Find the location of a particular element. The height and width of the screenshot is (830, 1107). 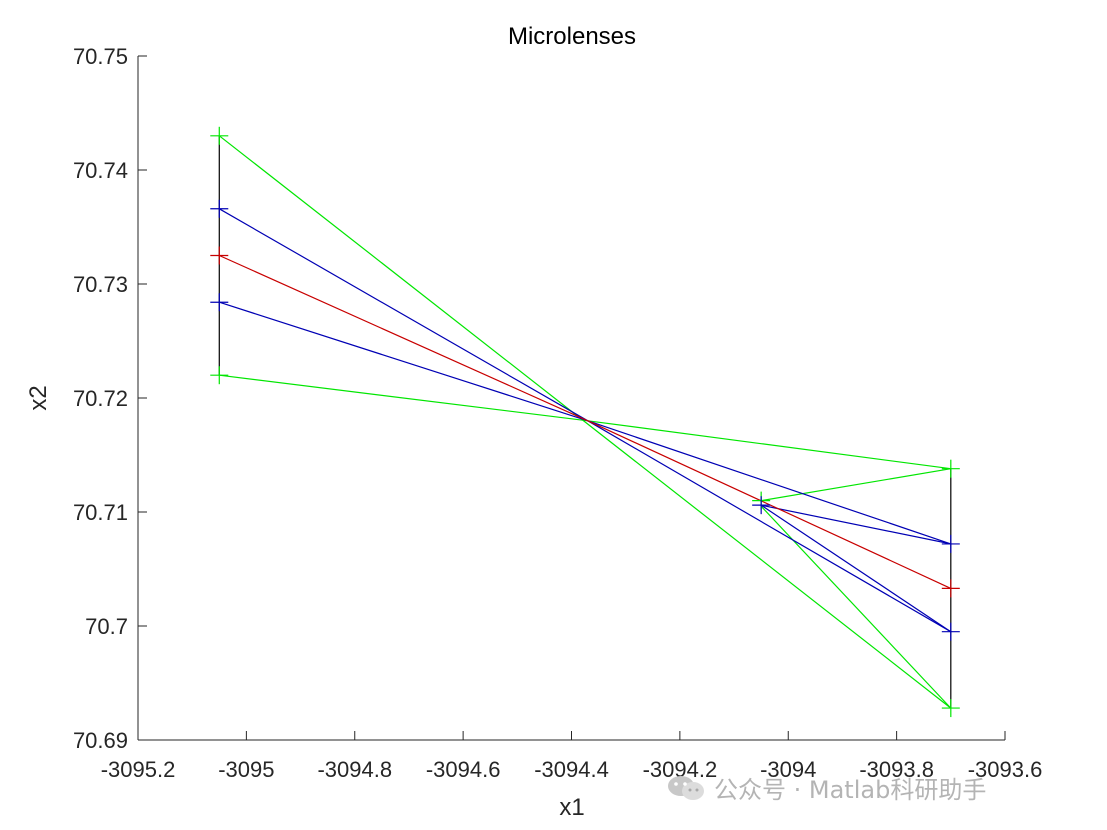

x-axis-label: x1 is located at coordinates (571, 807).